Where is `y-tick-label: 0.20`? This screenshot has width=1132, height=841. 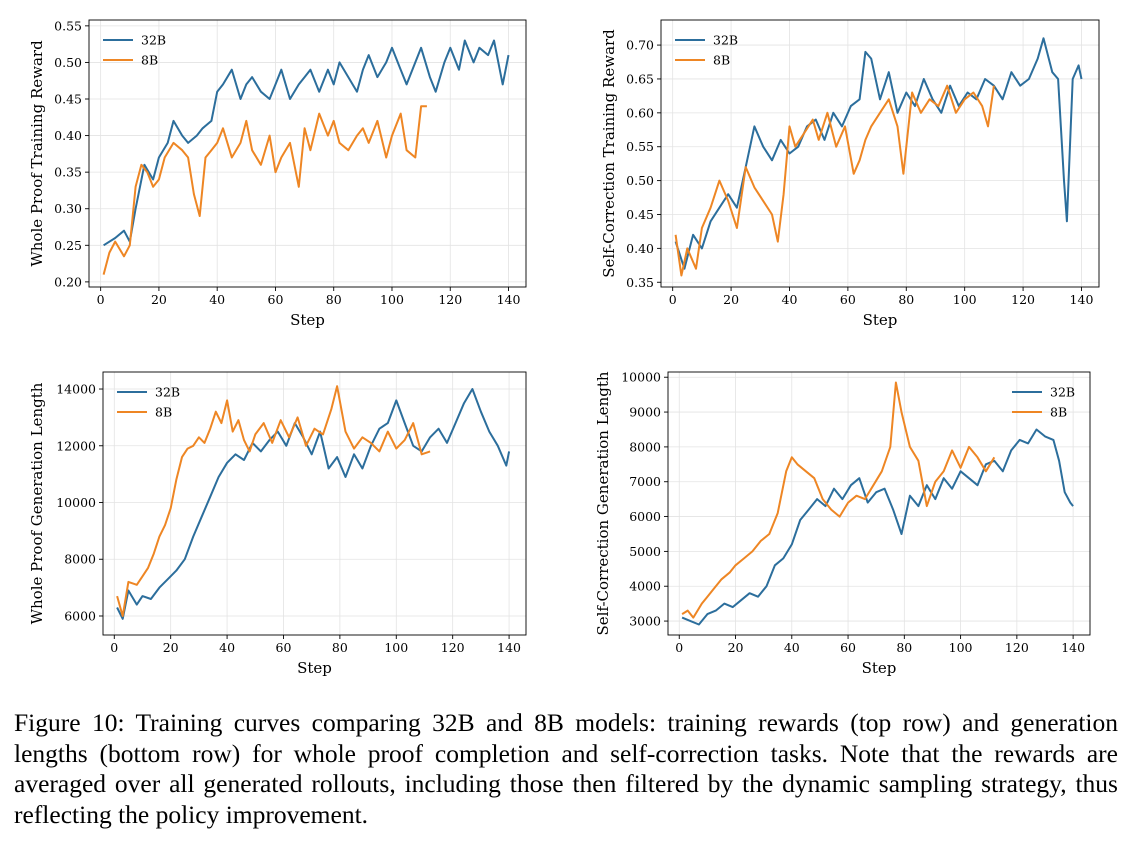 y-tick-label: 0.20 is located at coordinates (68, 281).